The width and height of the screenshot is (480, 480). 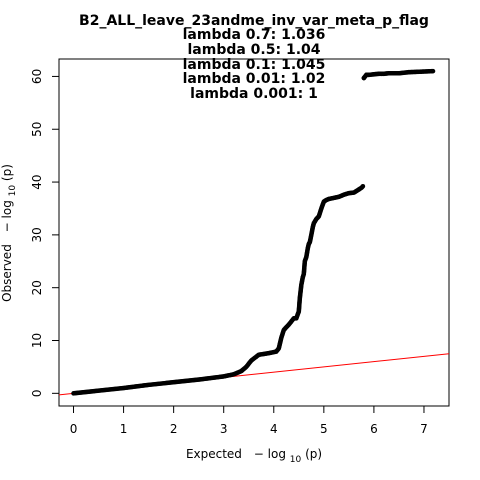 I want to click on y-axis-log: log, so click(x=7, y=209).